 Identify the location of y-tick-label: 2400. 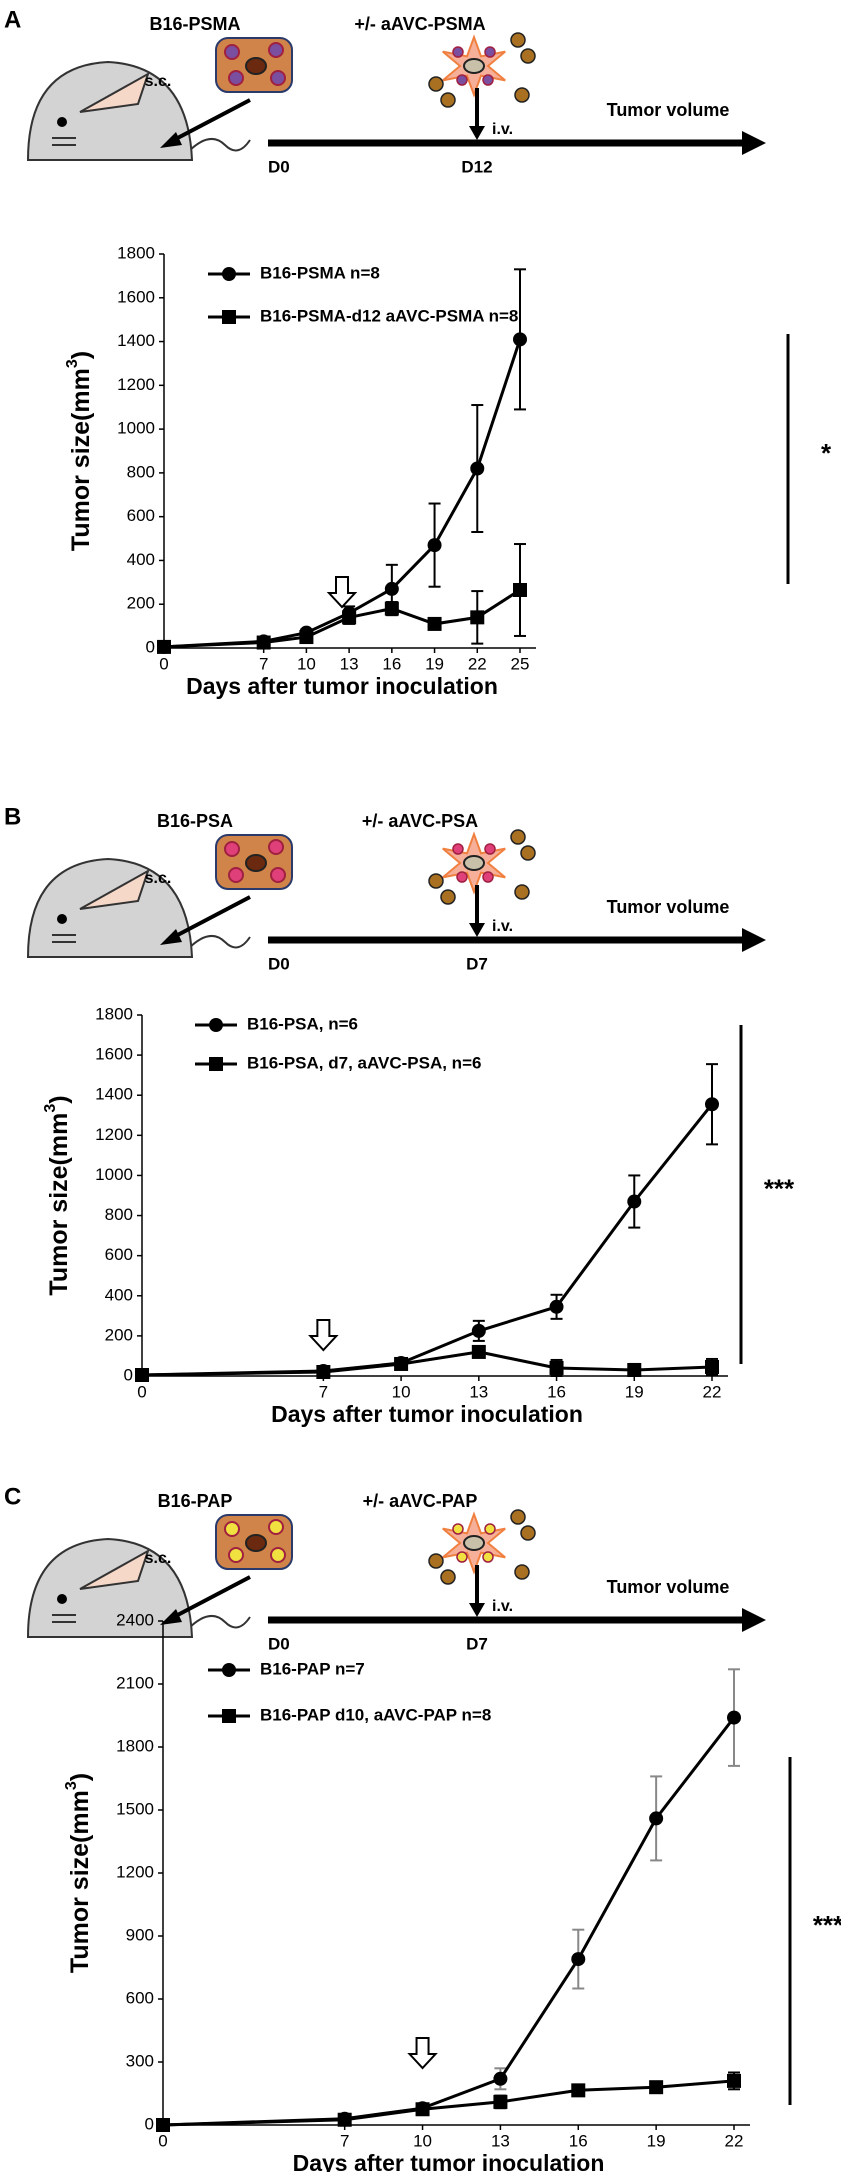
(135, 1619).